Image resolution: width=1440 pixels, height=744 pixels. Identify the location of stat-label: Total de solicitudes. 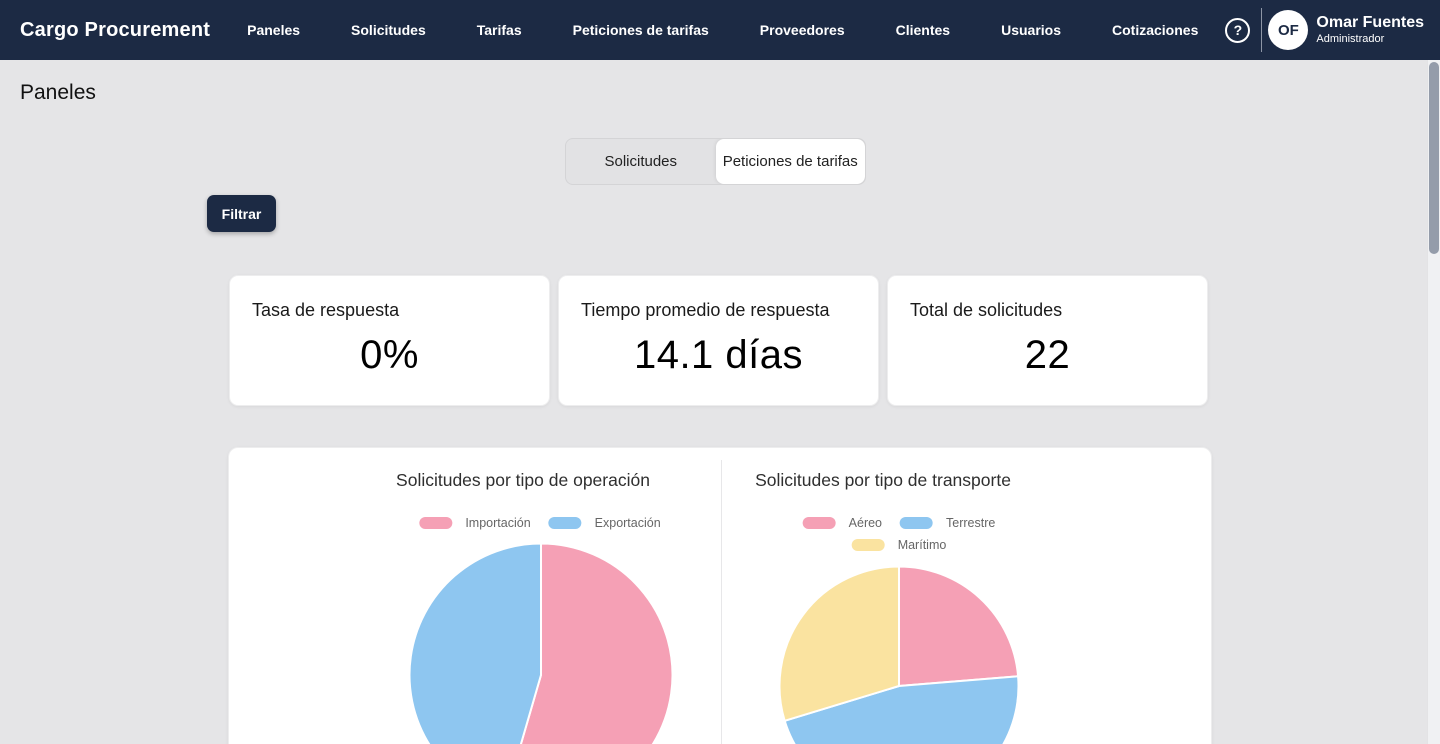
(986, 310).